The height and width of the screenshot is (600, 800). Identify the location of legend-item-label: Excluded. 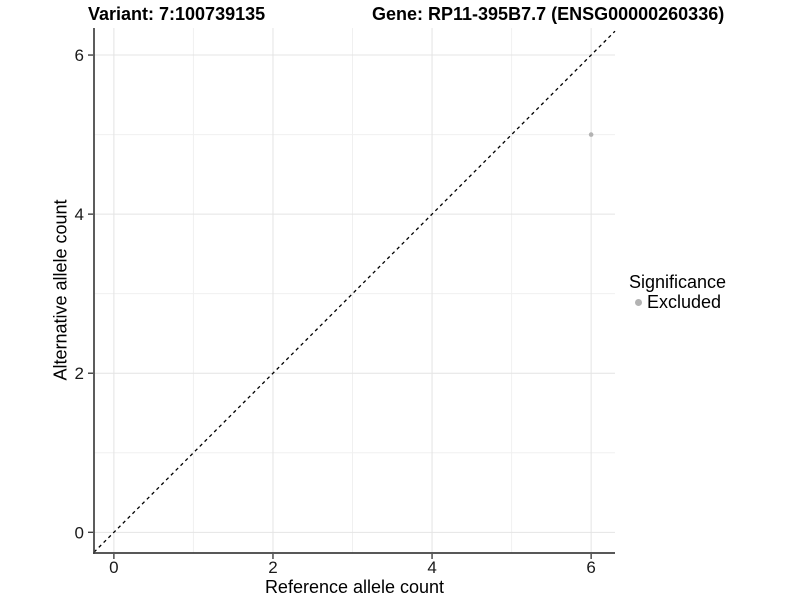
(684, 302).